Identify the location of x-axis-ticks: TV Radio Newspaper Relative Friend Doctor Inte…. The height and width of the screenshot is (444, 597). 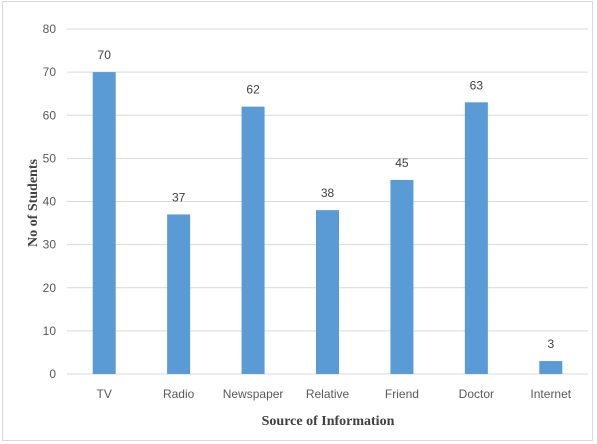
(334, 394).